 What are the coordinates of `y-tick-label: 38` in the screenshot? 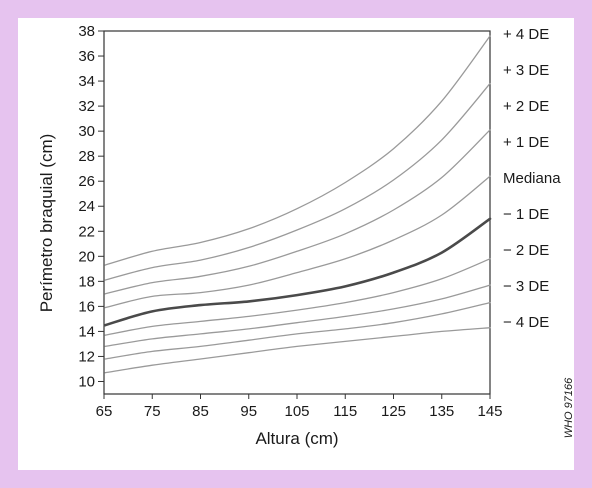 It's located at (86, 31).